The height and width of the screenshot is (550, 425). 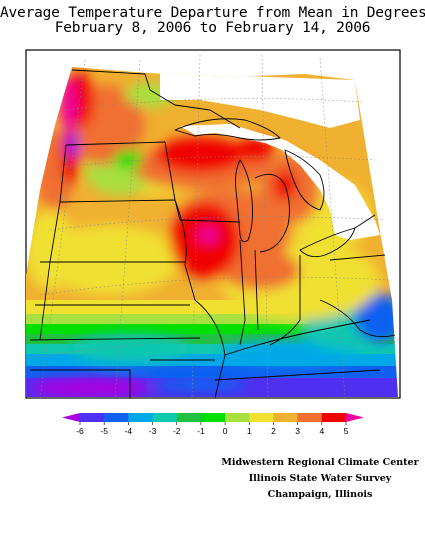 I want to click on legend-tick-label: 4, so click(x=321, y=431).